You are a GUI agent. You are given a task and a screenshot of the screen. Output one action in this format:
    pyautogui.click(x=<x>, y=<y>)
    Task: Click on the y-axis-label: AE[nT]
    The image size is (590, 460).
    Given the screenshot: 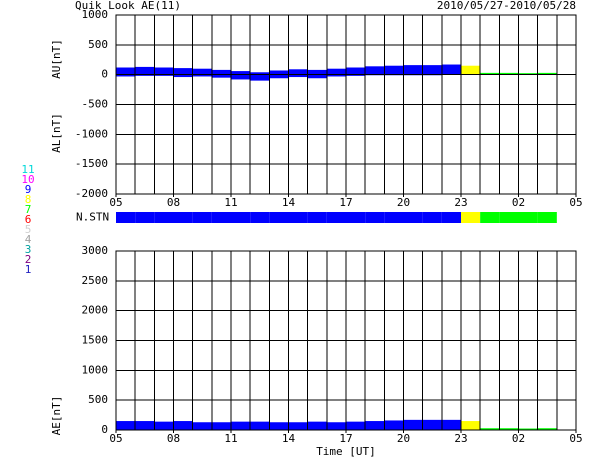 What is the action you would take?
    pyautogui.click(x=56, y=416)
    